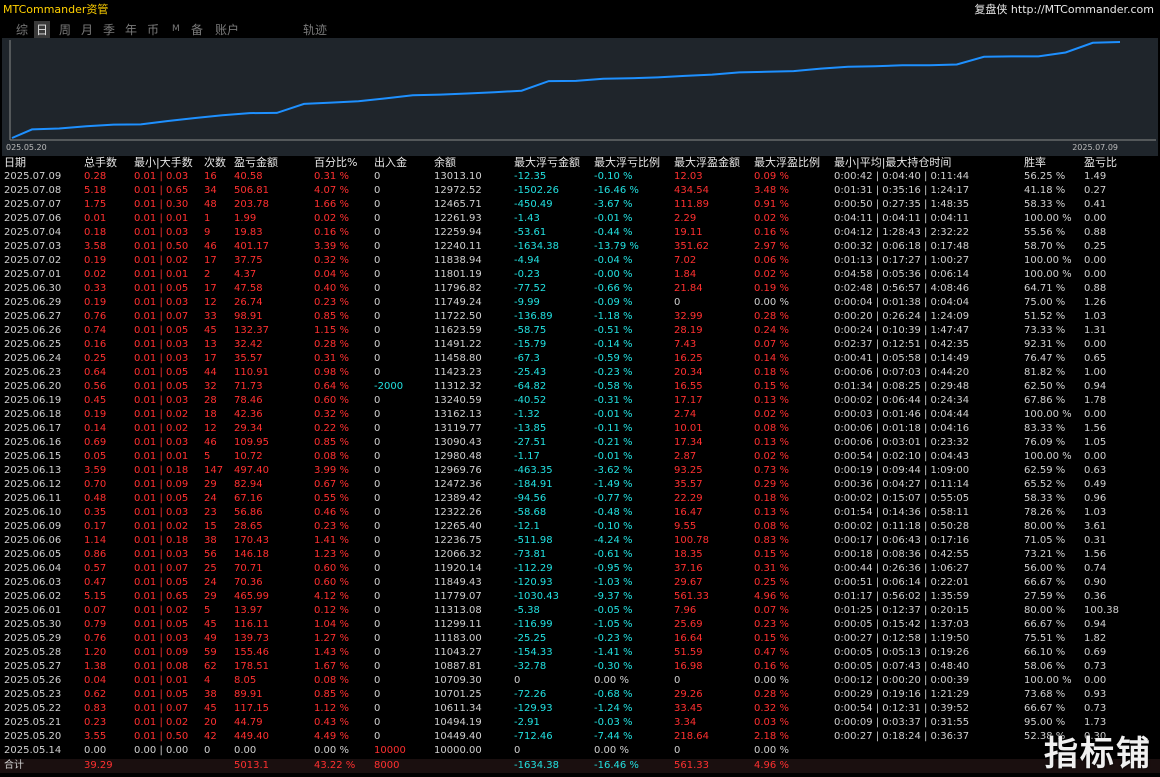 This screenshot has height=777, width=1160. I want to click on col-max-float-loss: 最大浮亏金额, so click(547, 162).